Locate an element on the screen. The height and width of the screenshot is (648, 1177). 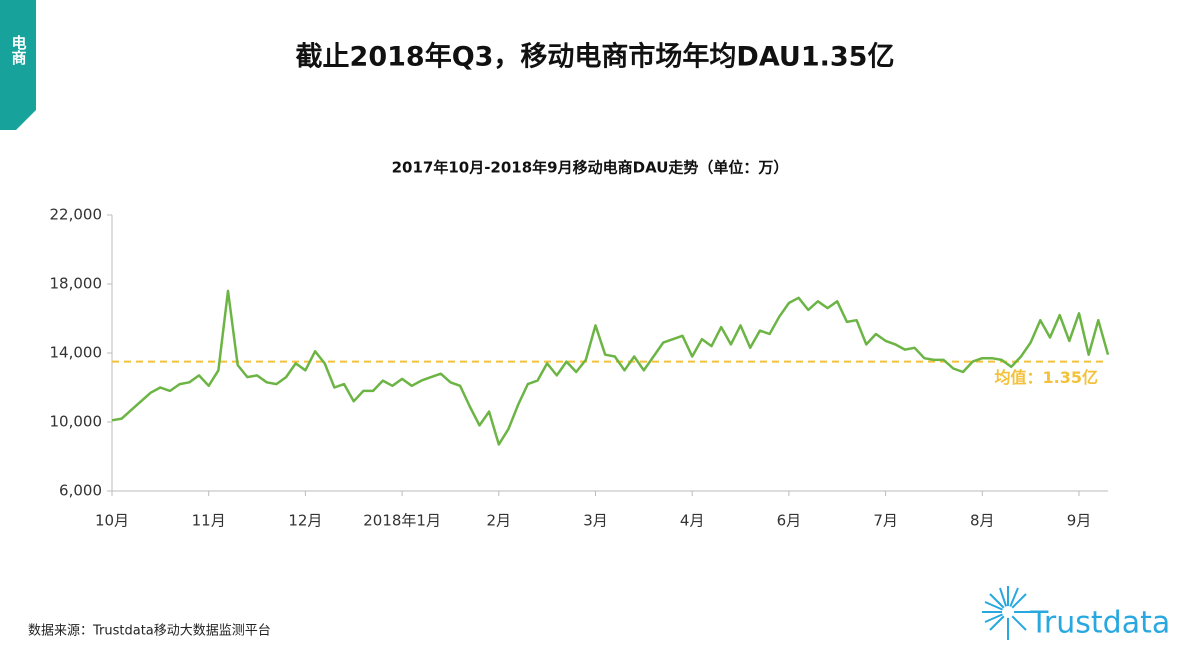
y-tick-label: 22,000 is located at coordinates (76, 215).